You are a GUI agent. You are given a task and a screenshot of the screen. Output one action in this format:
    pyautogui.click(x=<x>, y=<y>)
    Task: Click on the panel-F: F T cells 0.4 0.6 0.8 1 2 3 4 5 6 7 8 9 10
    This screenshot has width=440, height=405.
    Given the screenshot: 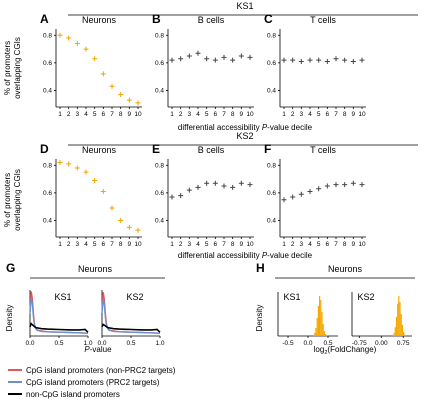 What is the action you would take?
    pyautogui.click(x=315, y=195)
    